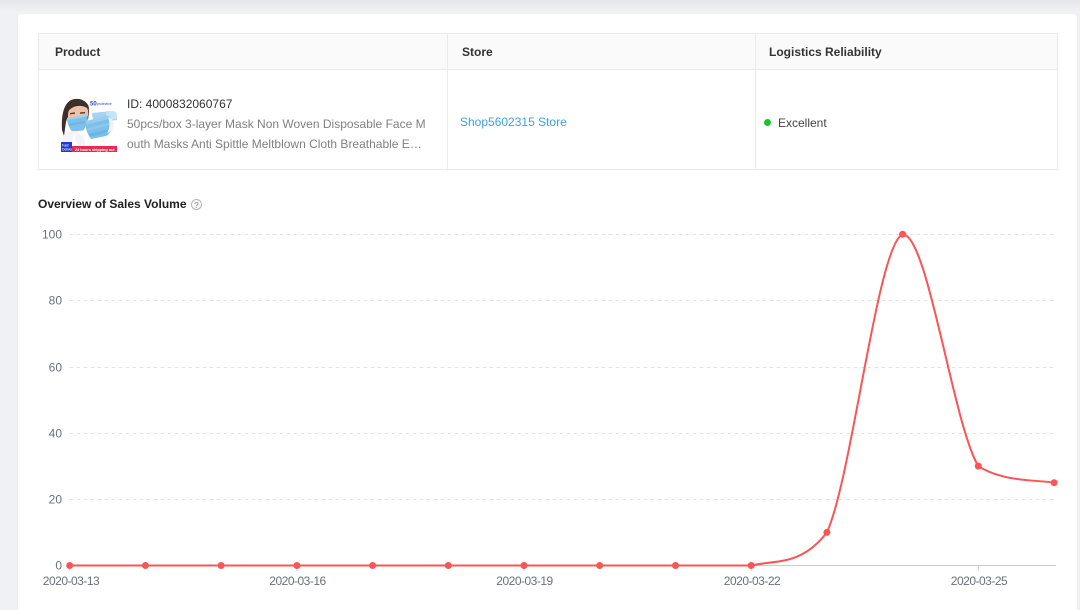 This screenshot has height=610, width=1080. I want to click on svg-text: 2020-03-25, so click(979, 581).